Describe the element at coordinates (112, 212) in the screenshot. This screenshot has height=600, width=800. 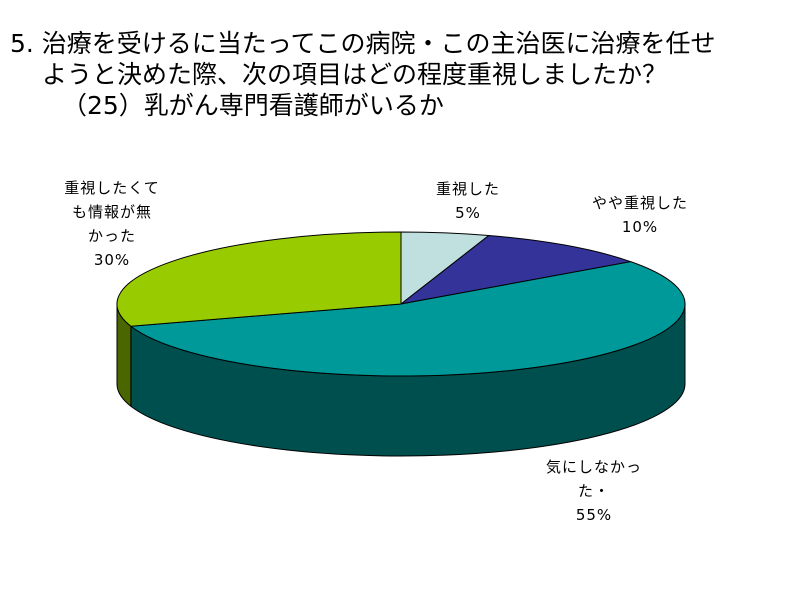
I see `slice-category-label: も情報が無` at that location.